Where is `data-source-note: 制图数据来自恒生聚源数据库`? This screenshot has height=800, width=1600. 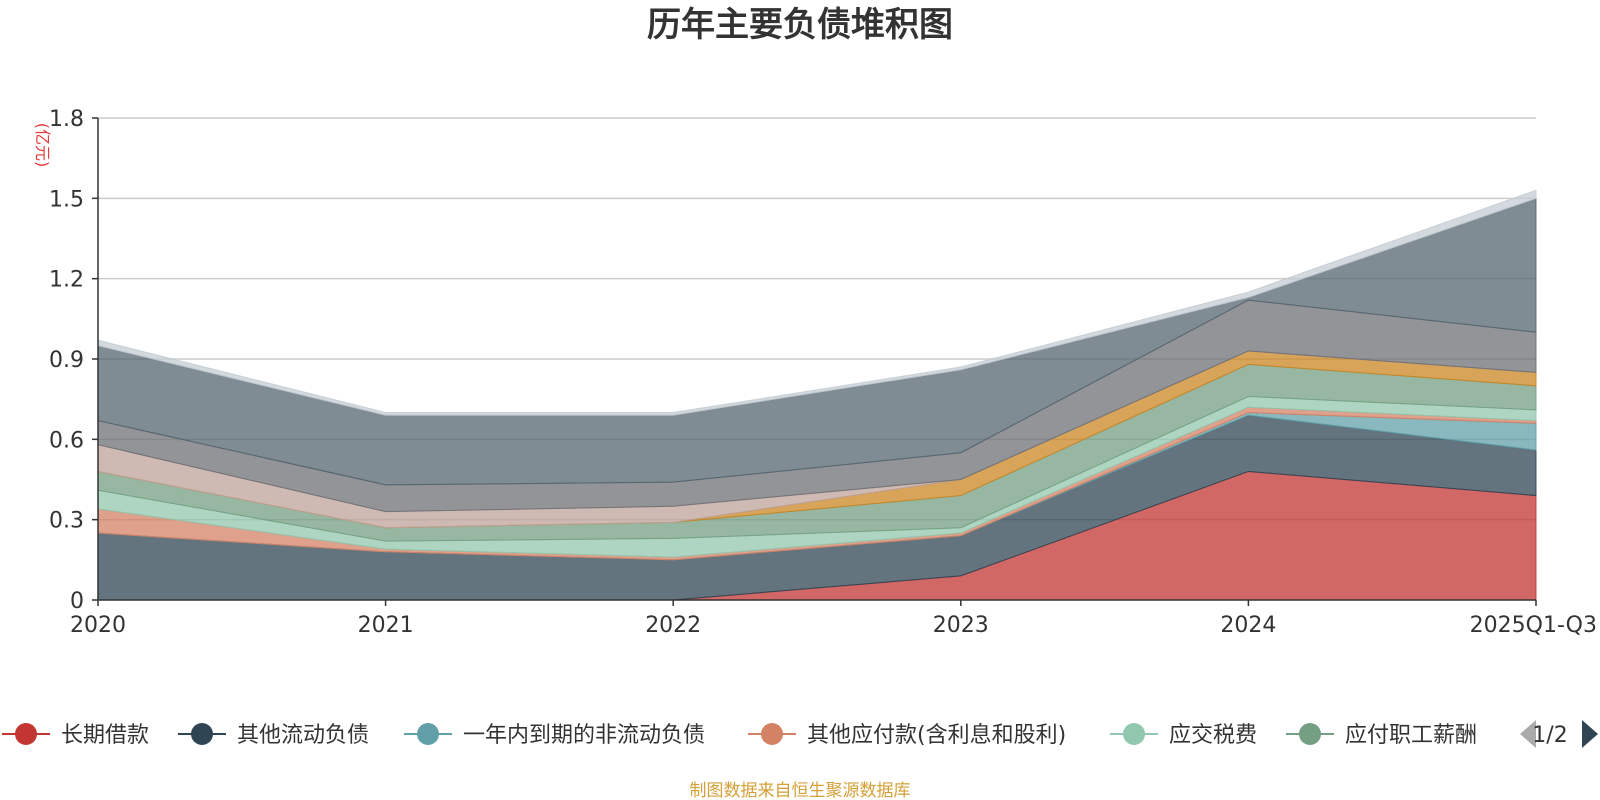
data-source-note: 制图数据来自恒生聚源数据库 is located at coordinates (800, 790).